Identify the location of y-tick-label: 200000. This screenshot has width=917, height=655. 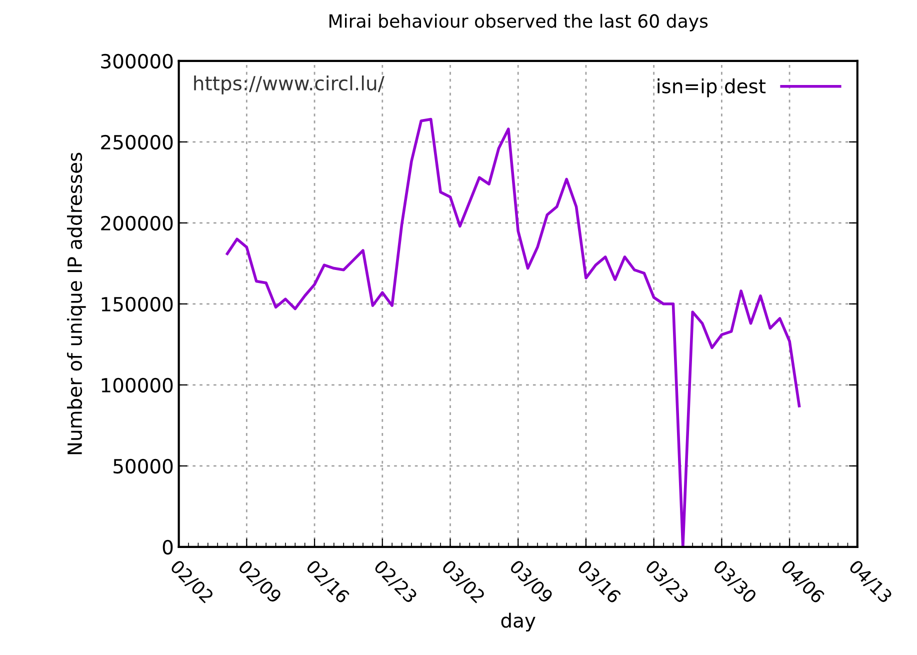
(137, 223).